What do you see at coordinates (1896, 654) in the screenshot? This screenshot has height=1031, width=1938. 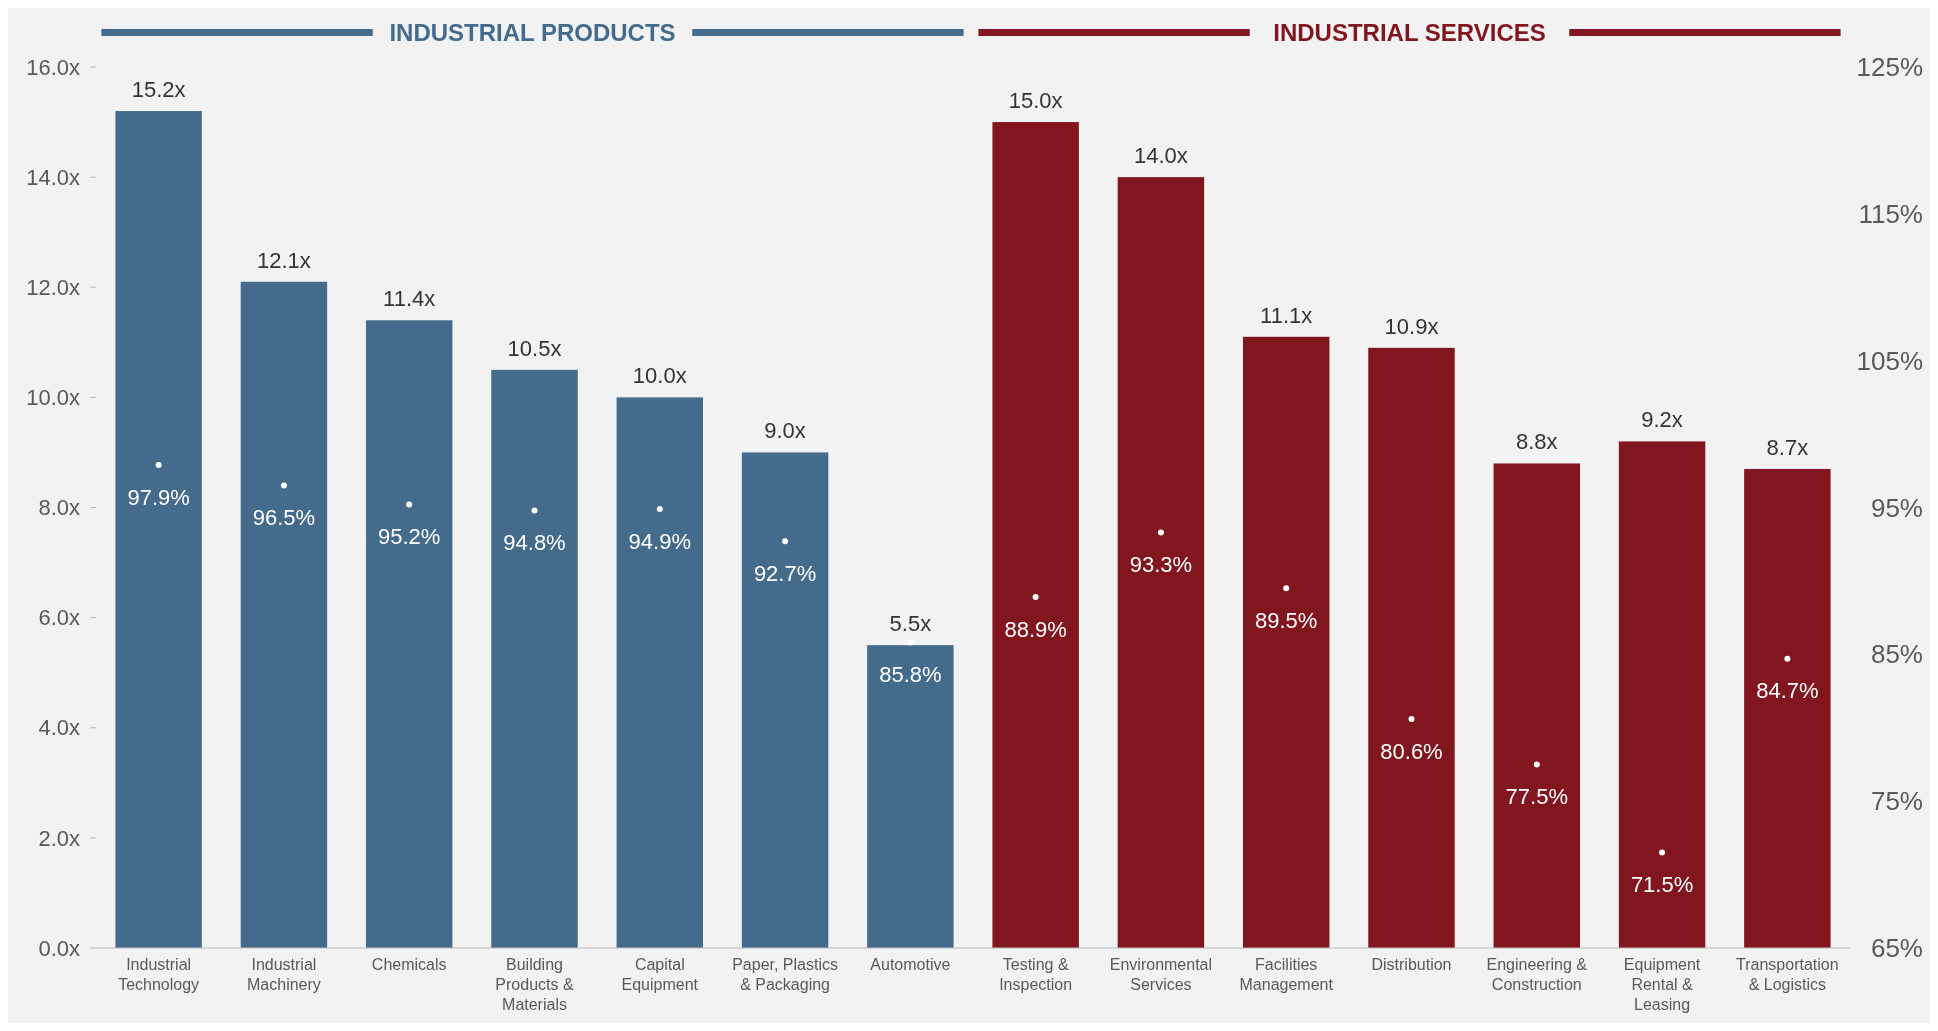 I see `y2-tick-label: 85%` at bounding box center [1896, 654].